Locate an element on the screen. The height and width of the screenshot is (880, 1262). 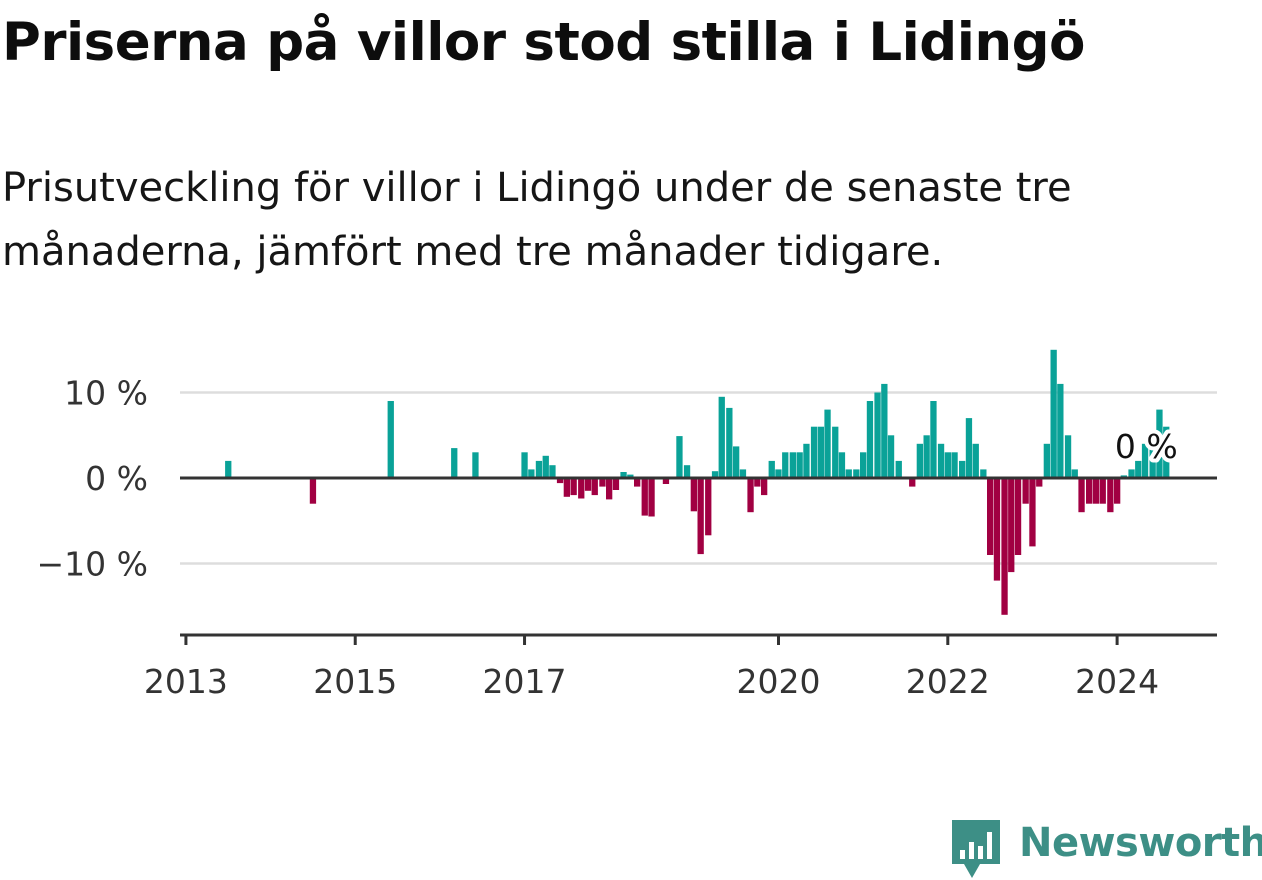
x-tick-label: 2024 is located at coordinates (1117, 681).